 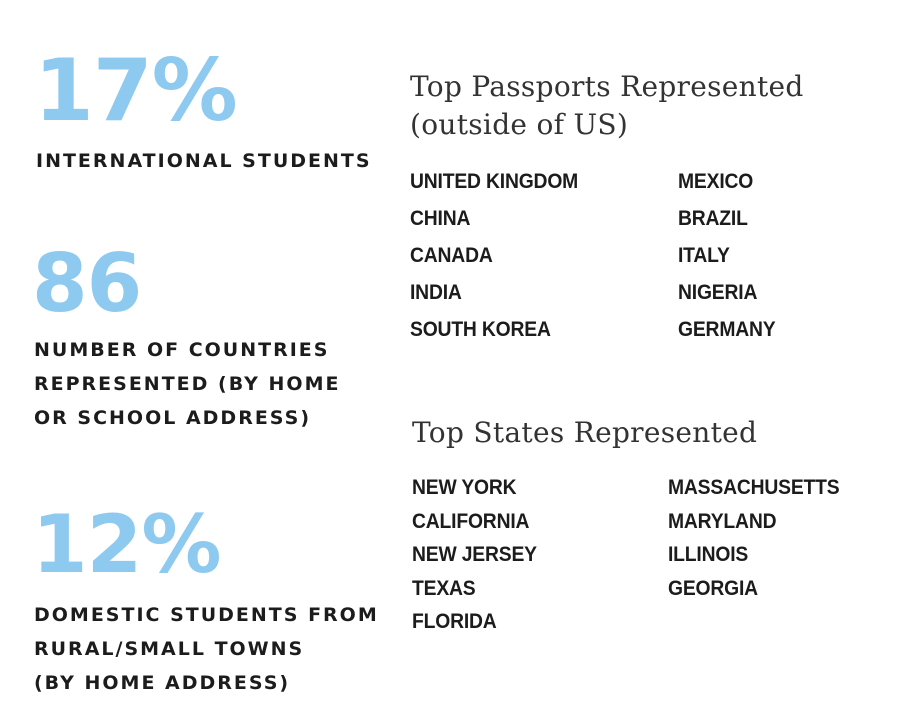 I want to click on passport-item: SOUTH KOREA, so click(x=480, y=329).